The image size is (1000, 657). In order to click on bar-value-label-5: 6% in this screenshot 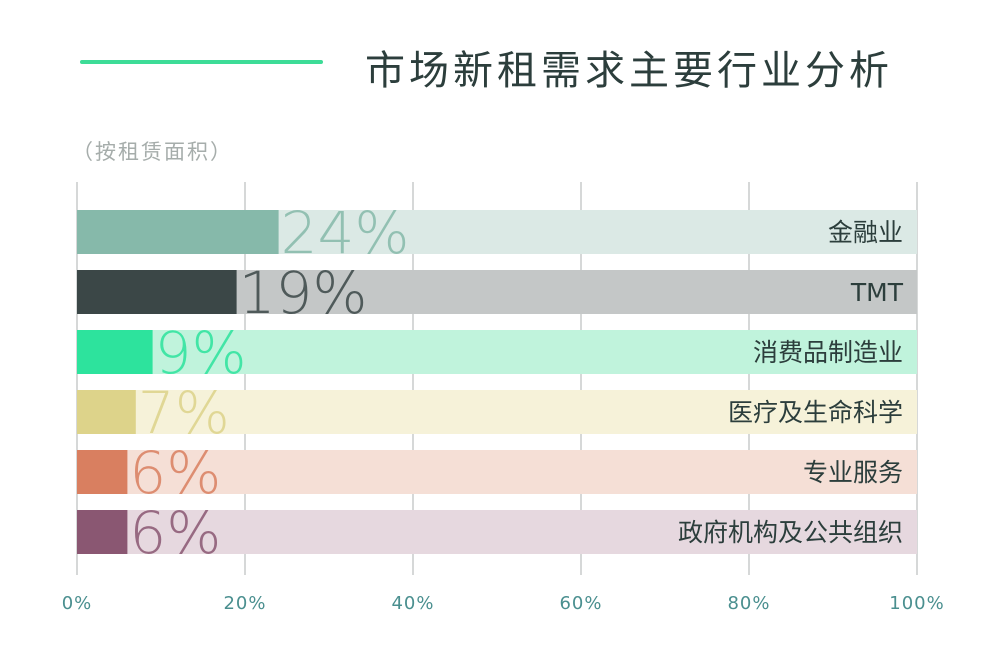, I will do `click(175, 533)`.